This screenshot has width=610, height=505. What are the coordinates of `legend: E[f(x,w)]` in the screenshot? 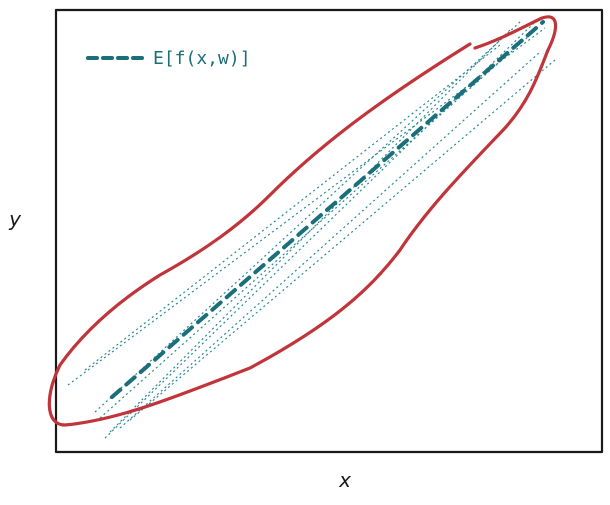 It's located at (168, 58).